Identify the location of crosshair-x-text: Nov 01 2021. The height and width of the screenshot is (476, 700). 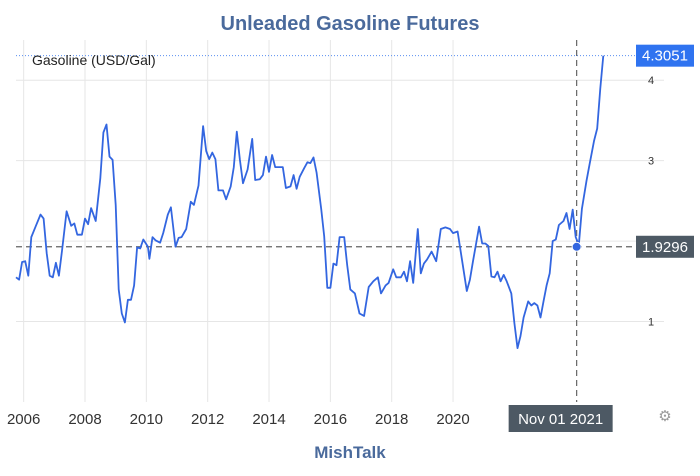
(560, 419).